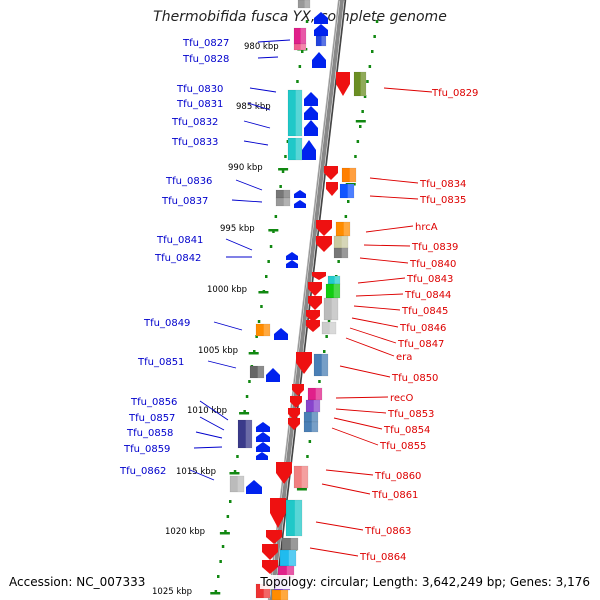 The width and height of the screenshot is (600, 600). What do you see at coordinates (205, 43) in the screenshot?
I see `gene-label-tfu_0827: Tfu_0827` at bounding box center [205, 43].